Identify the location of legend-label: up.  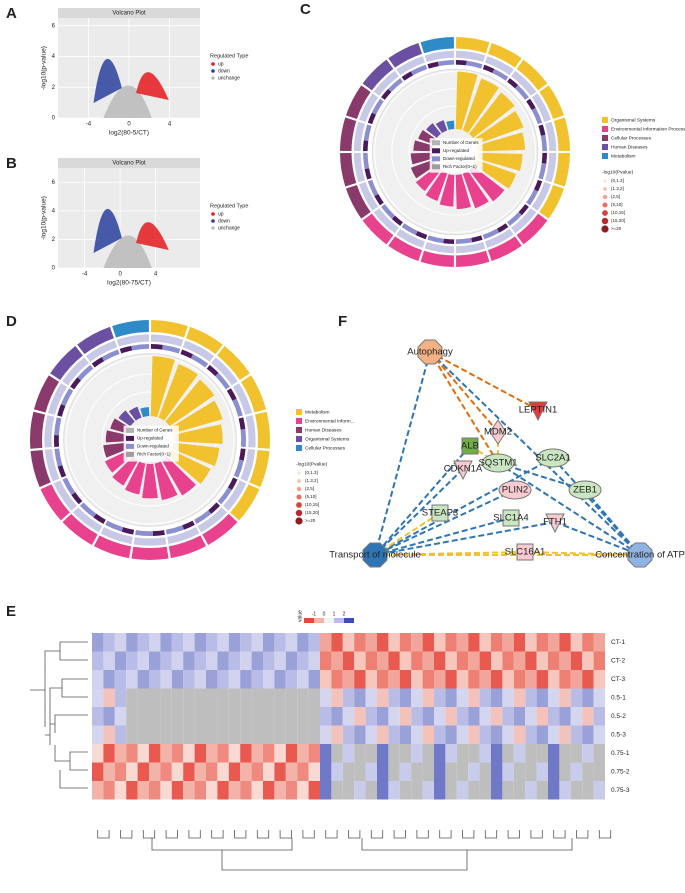
(221, 64).